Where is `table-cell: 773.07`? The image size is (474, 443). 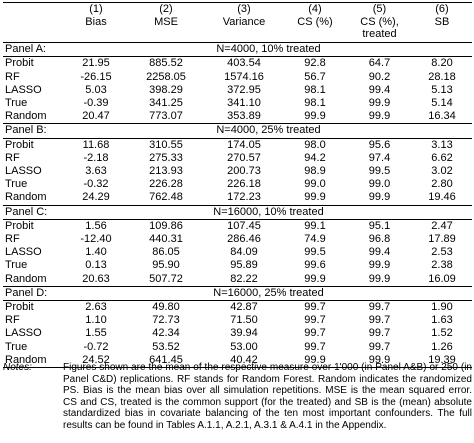 table-cell: 773.07 is located at coordinates (166, 117).